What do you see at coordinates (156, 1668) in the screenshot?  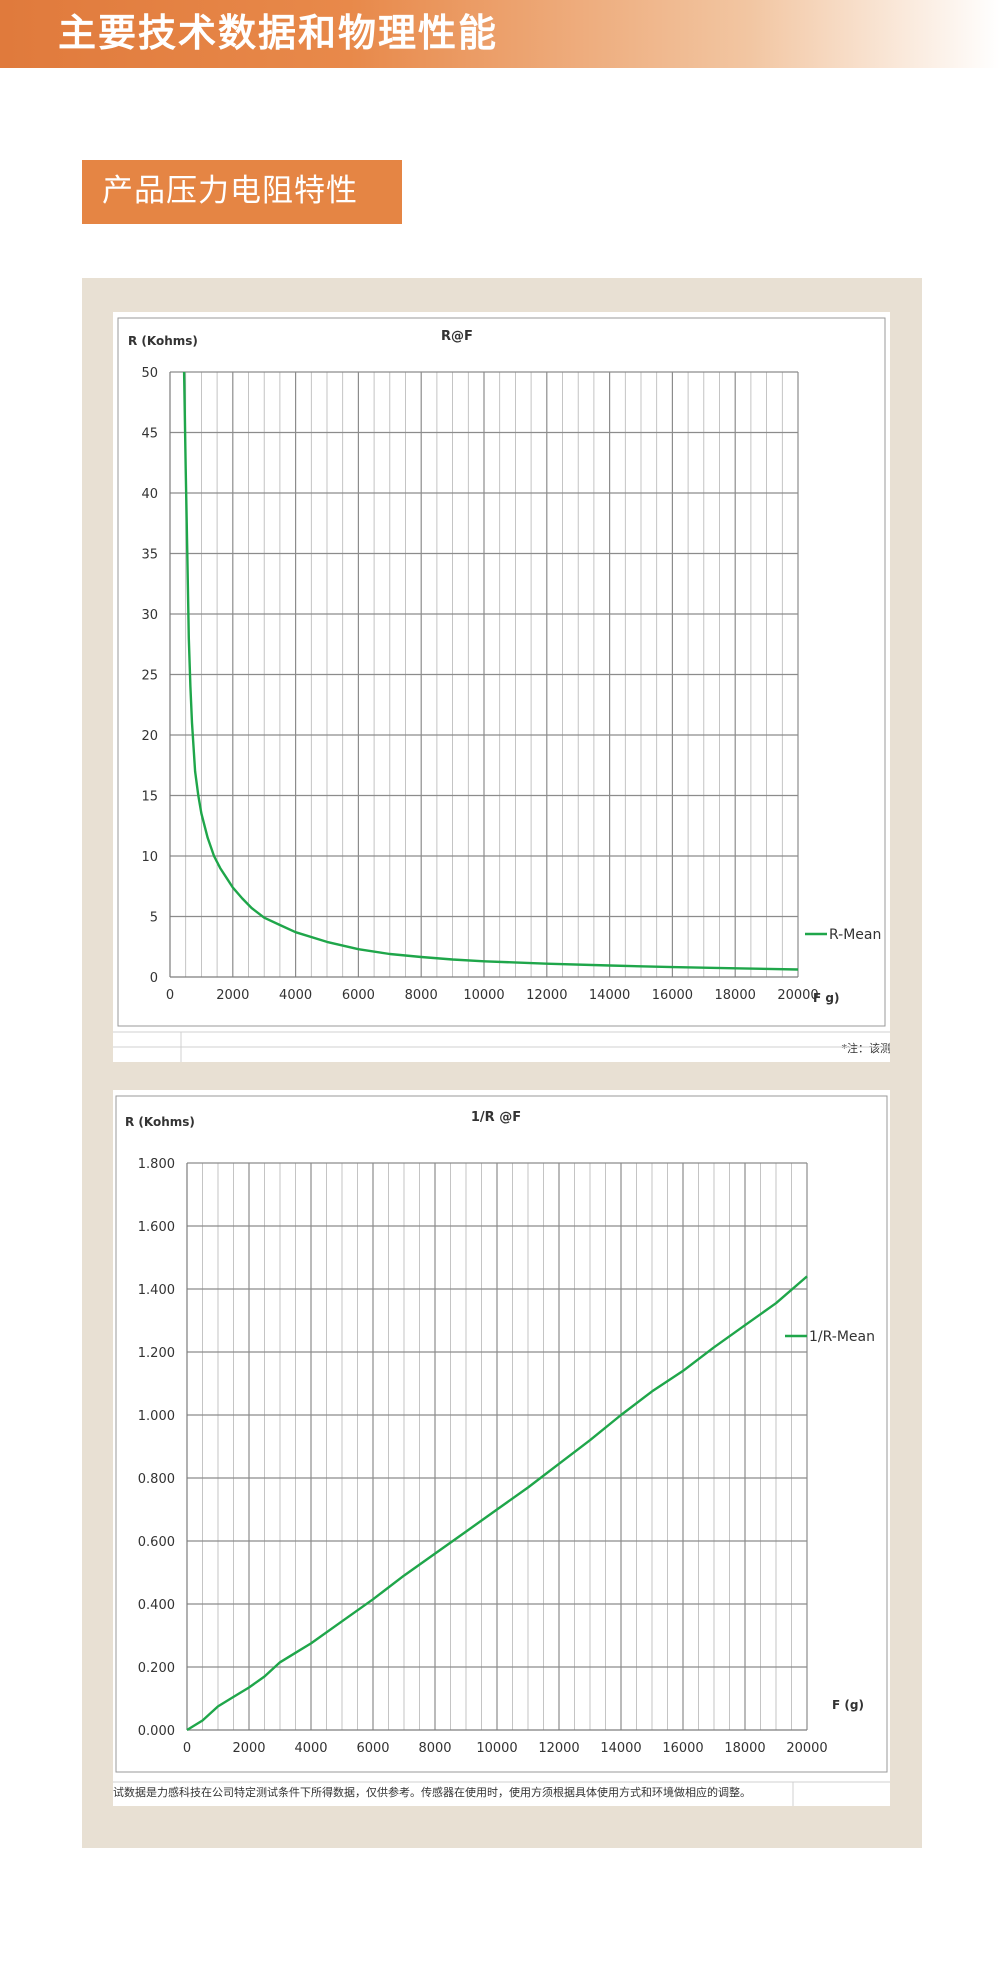 I see `y-tick-label: 0.200` at bounding box center [156, 1668].